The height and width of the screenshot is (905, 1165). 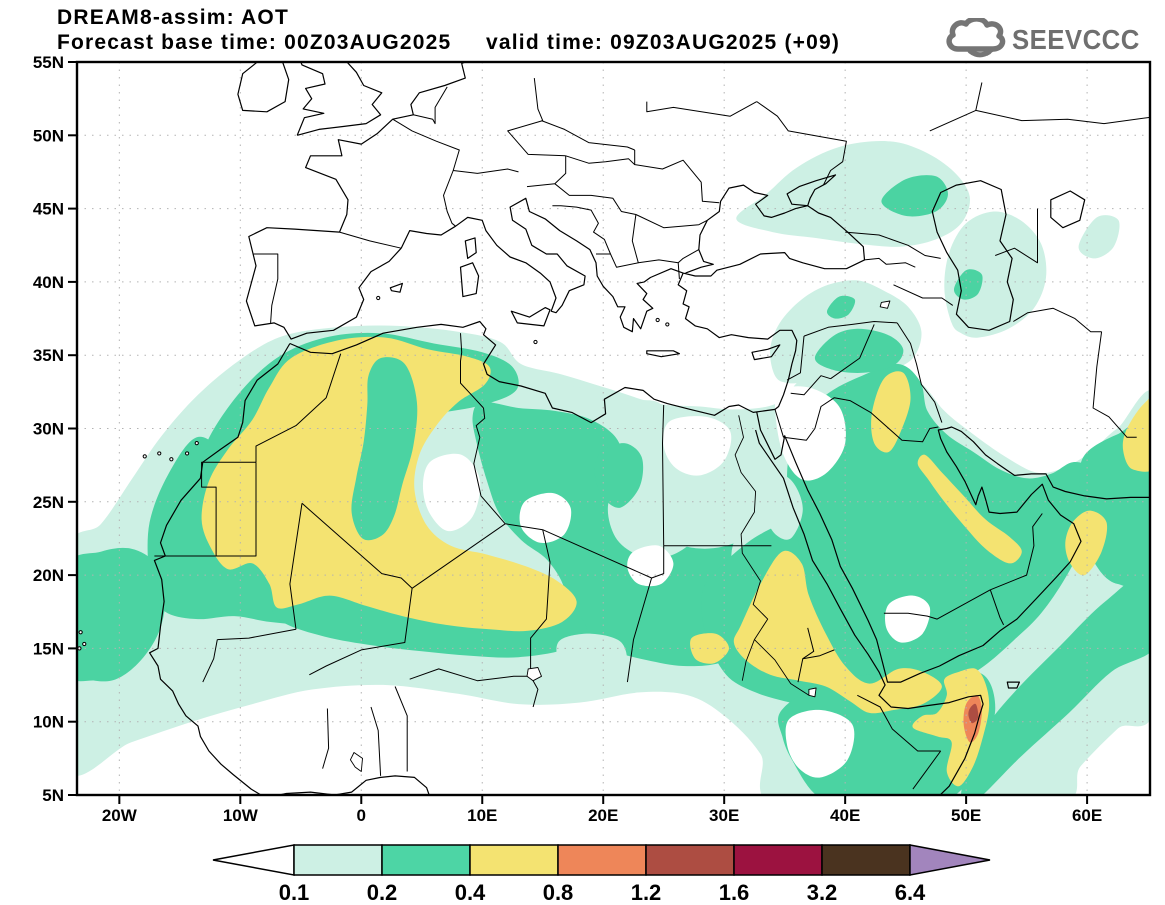 I want to click on border-aras, so click(x=923, y=295).